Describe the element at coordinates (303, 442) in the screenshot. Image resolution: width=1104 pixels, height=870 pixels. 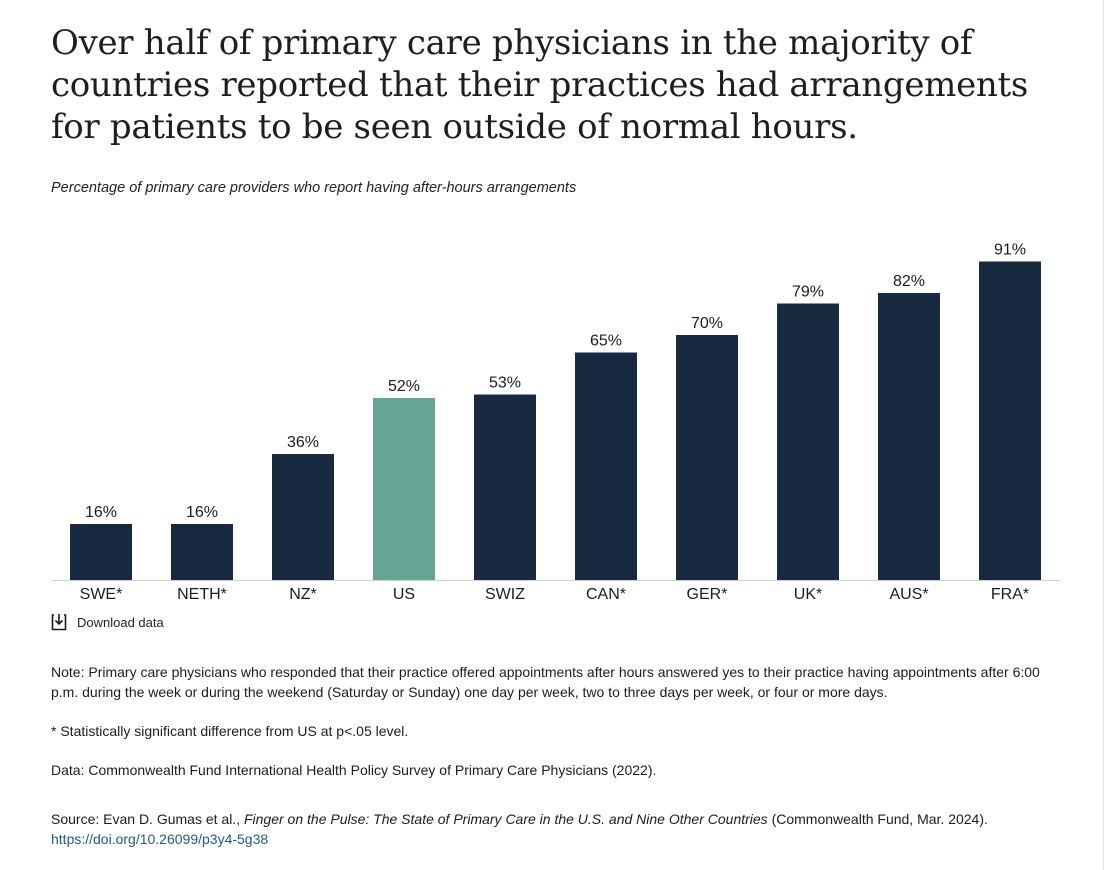
I see `data-label-nz: 36%` at that location.